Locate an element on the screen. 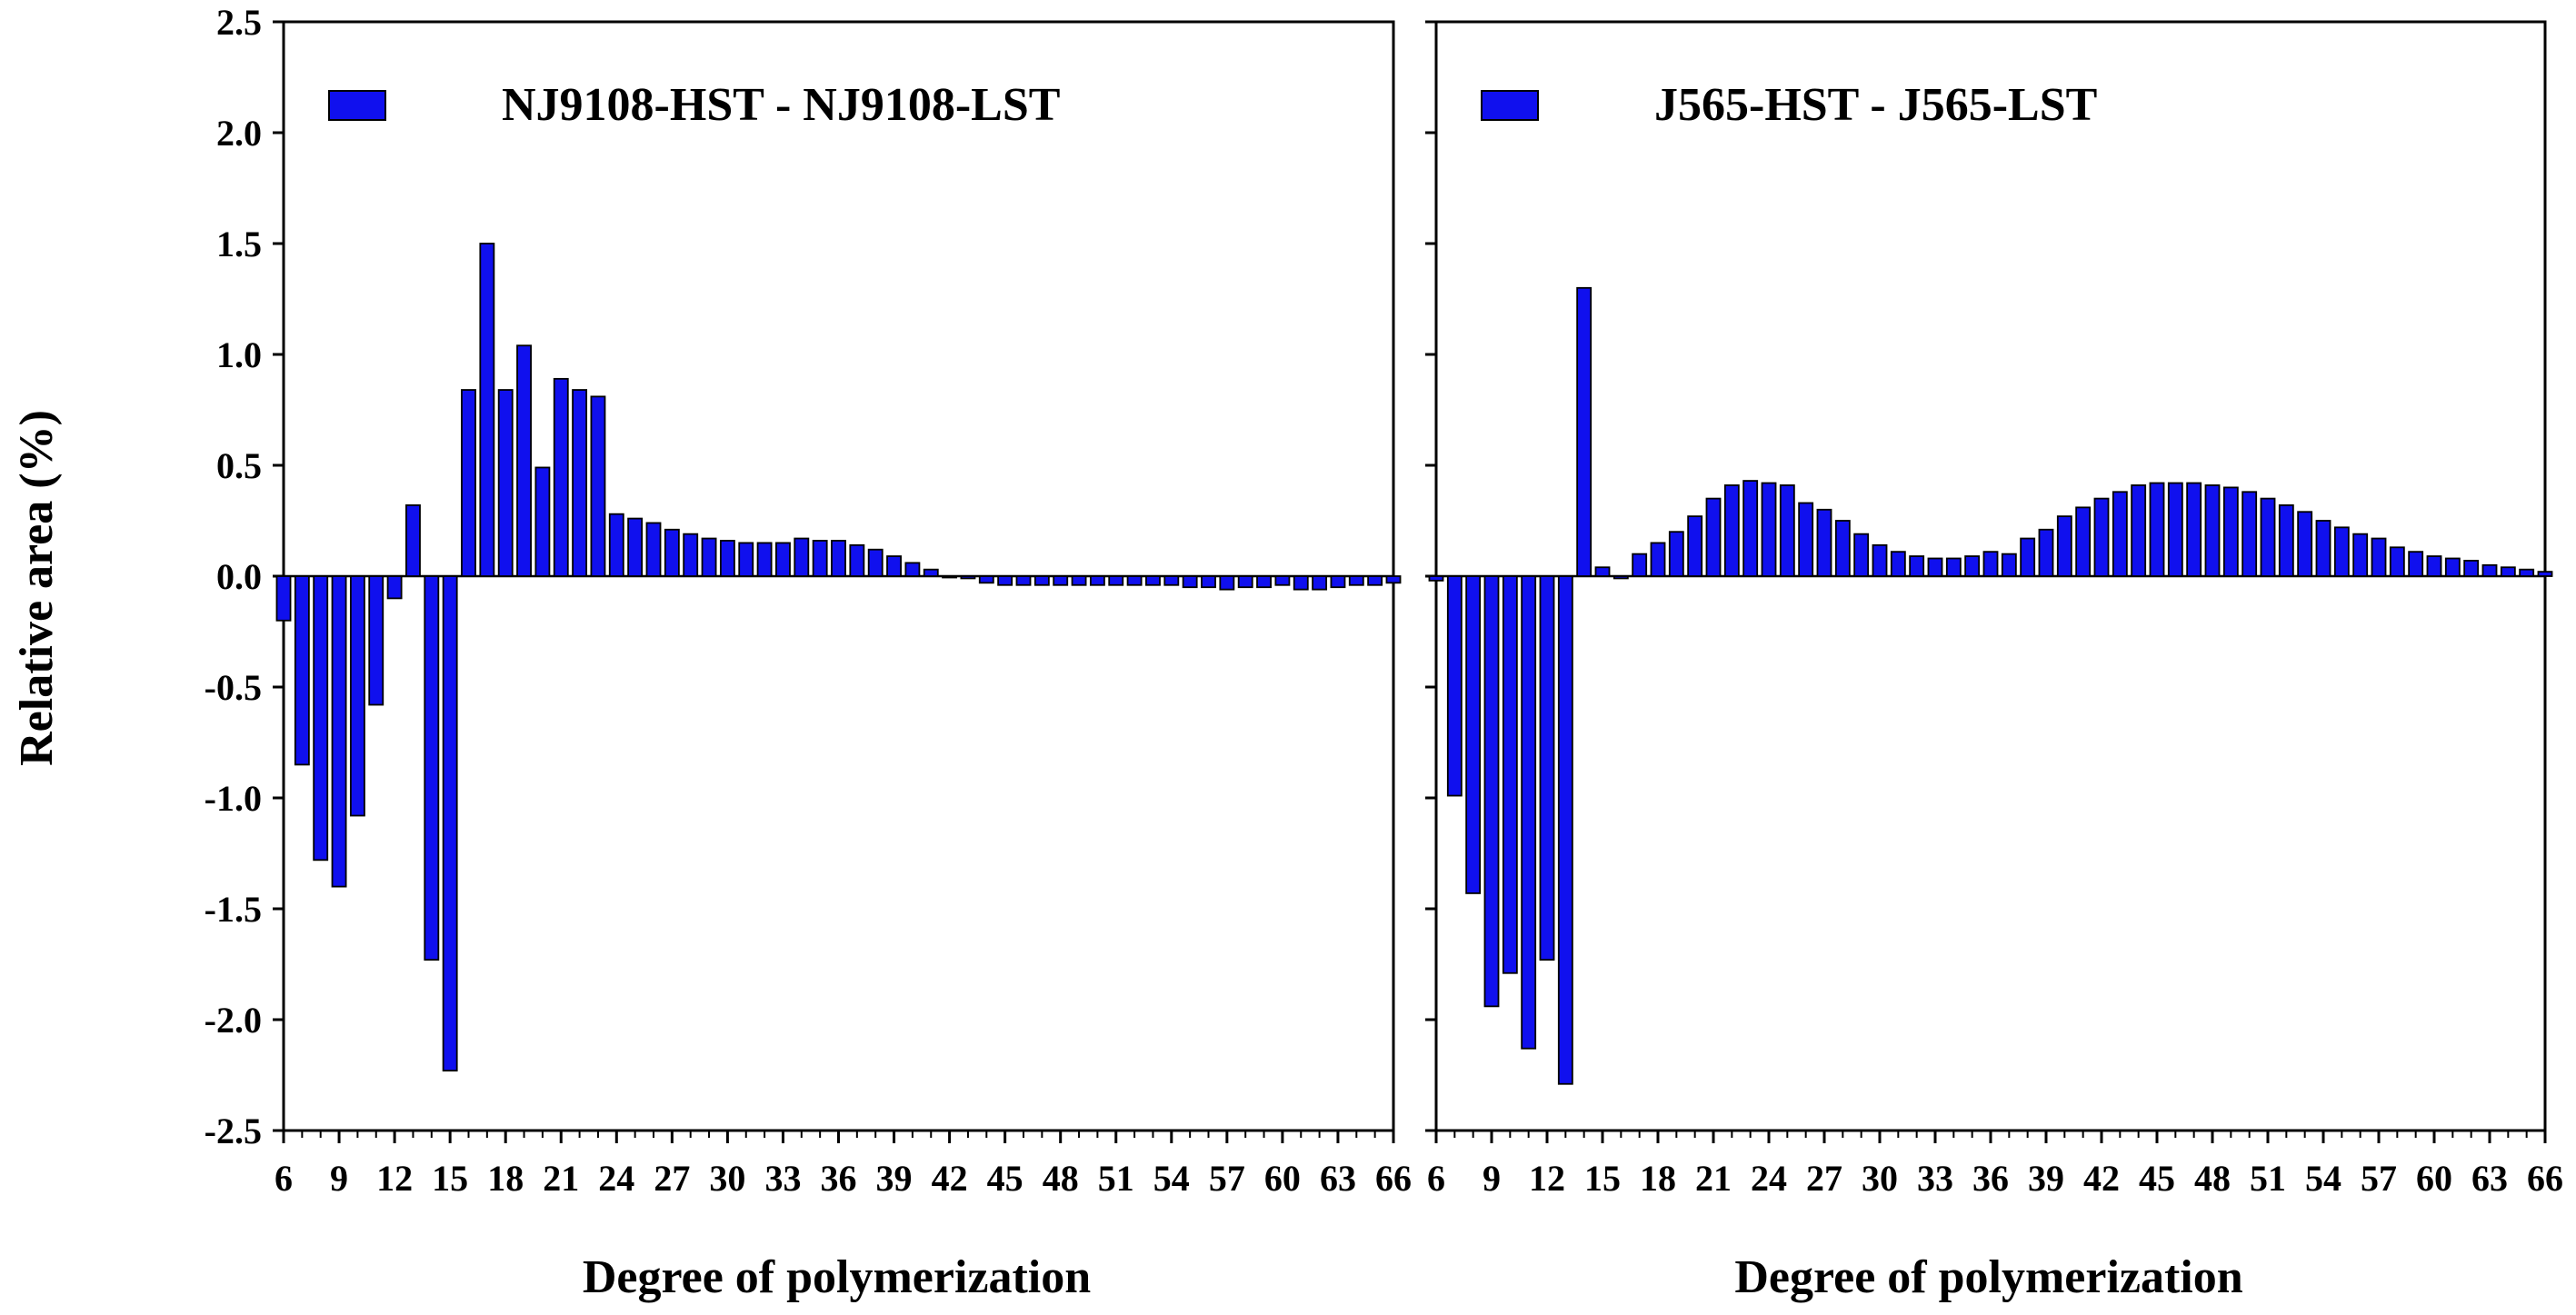 Image resolution: width=2576 pixels, height=1315 pixels. y-tick-label: 1.0 is located at coordinates (239, 355).